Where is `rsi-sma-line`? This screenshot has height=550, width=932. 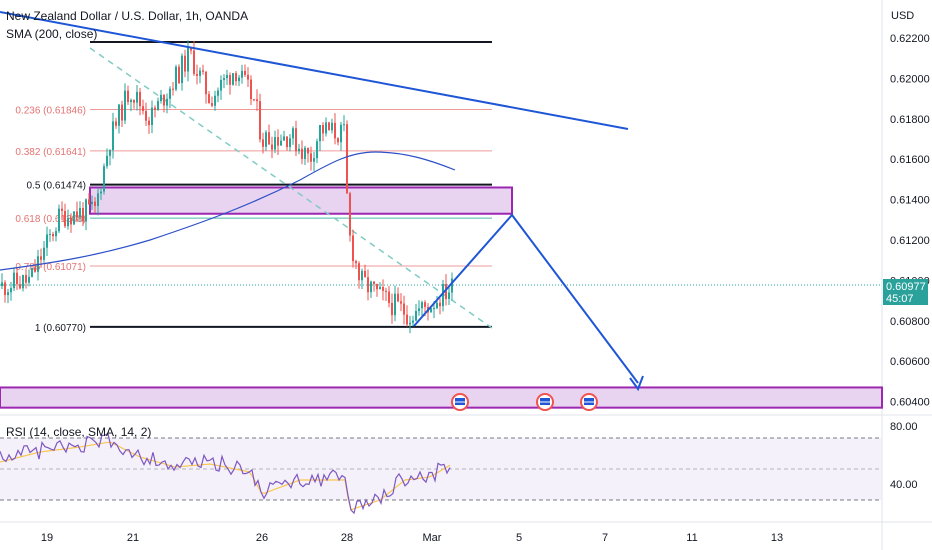
rsi-sma-line is located at coordinates (225, 476).